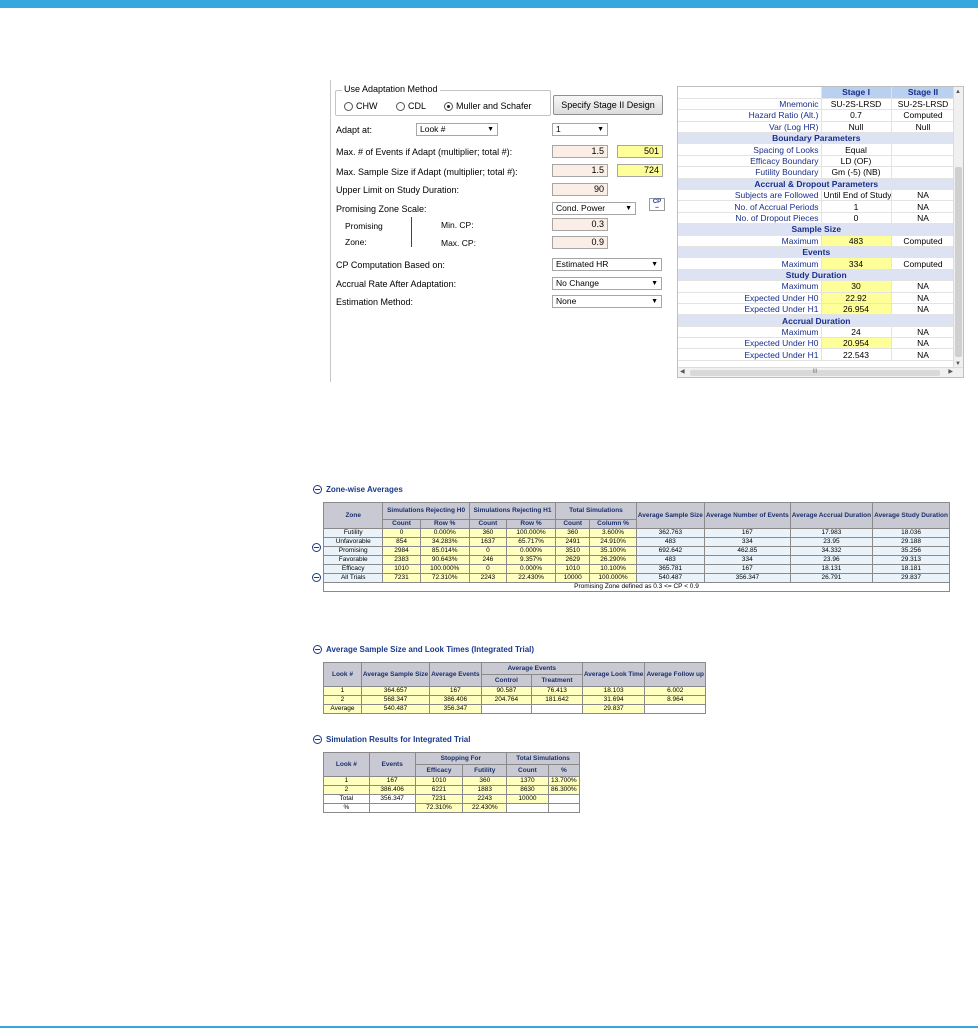  What do you see at coordinates (856, 343) in the screenshot?
I see `stage-i-cell: 20.954` at bounding box center [856, 343].